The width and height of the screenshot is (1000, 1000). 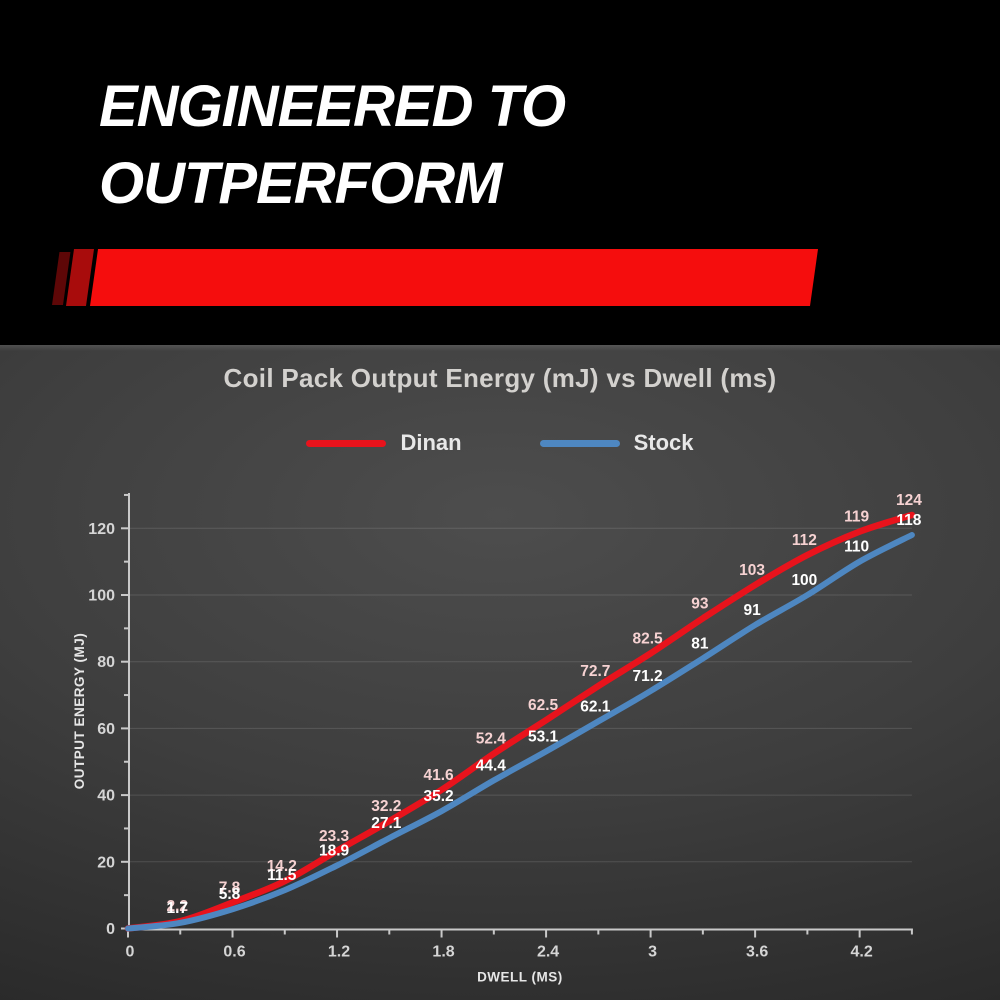 What do you see at coordinates (334, 836) in the screenshot?
I see `svg-text: 23.3` at bounding box center [334, 836].